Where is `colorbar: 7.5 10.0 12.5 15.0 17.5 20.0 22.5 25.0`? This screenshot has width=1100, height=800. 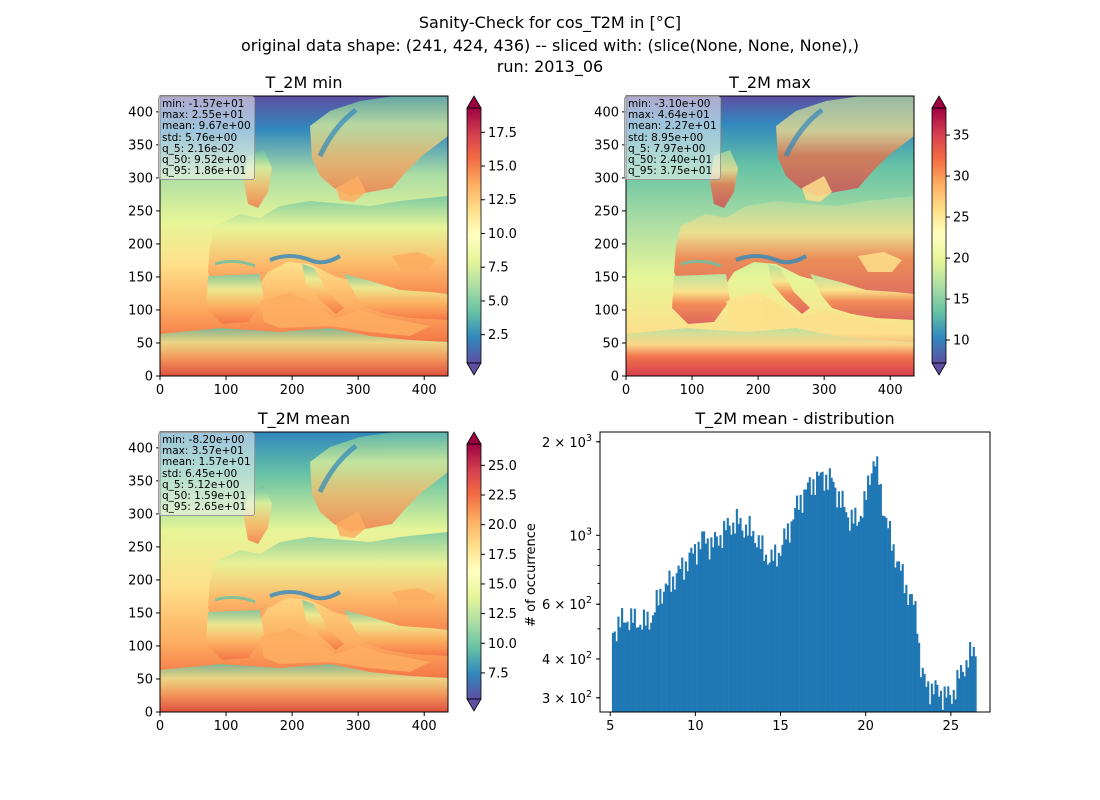 colorbar: 7.5 10.0 12.5 15.0 17.5 20.0 22.5 25.0 is located at coordinates (491, 571).